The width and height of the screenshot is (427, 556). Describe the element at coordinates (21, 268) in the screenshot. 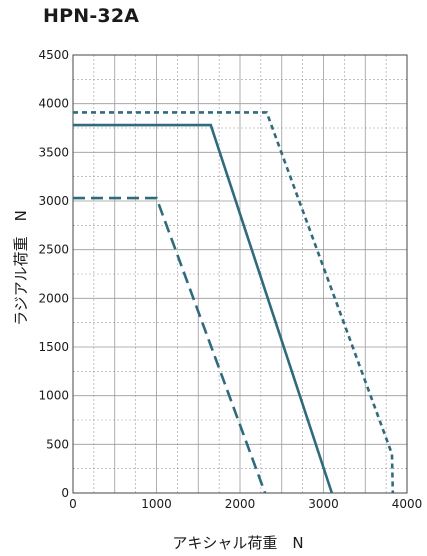

I see `y-axis-label: ラジアル荷重 N` at that location.